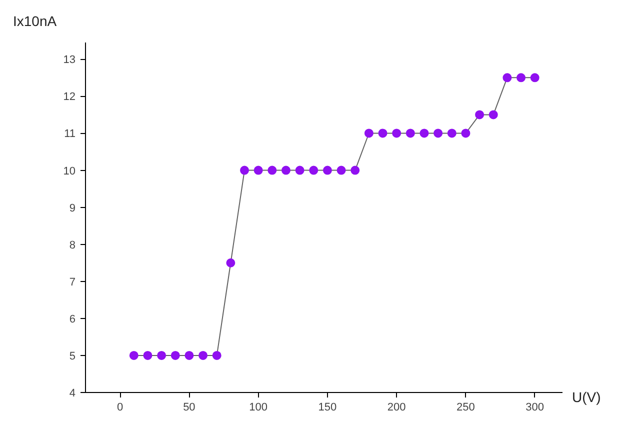 The height and width of the screenshot is (427, 617). Describe the element at coordinates (35, 21) in the screenshot. I see `y-axis-title: Ix10nA` at that location.